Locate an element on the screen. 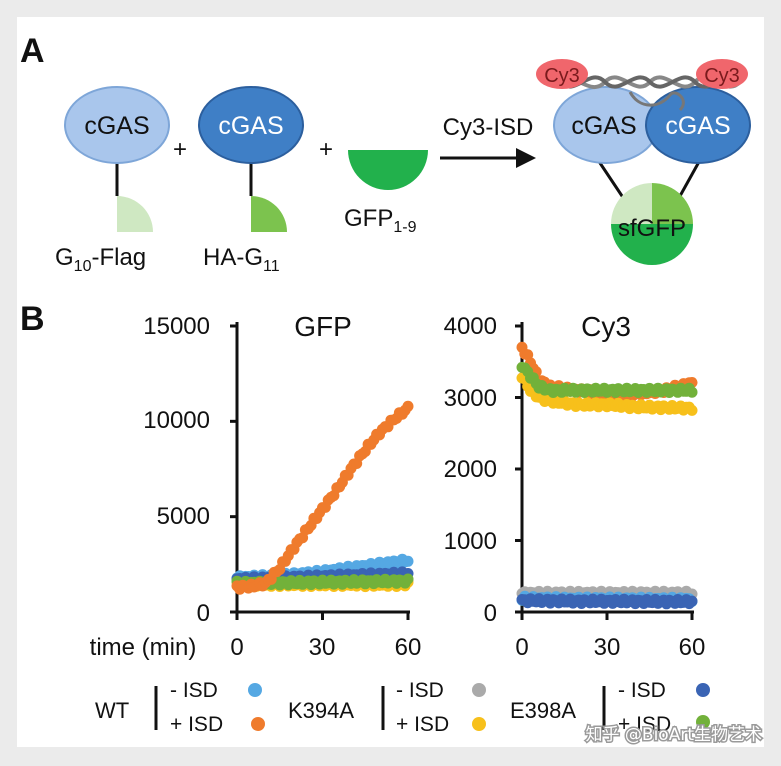 This screenshot has width=781, height=766. legend-e398a-plus-marker is located at coordinates (703, 722).